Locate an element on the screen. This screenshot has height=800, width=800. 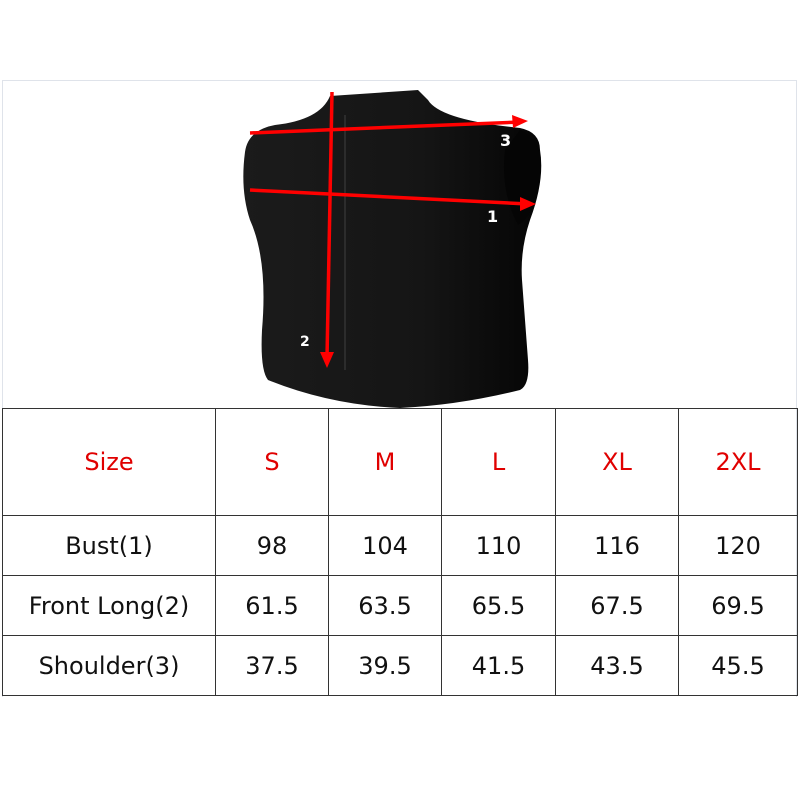
cell: 69.5 is located at coordinates (738, 605).